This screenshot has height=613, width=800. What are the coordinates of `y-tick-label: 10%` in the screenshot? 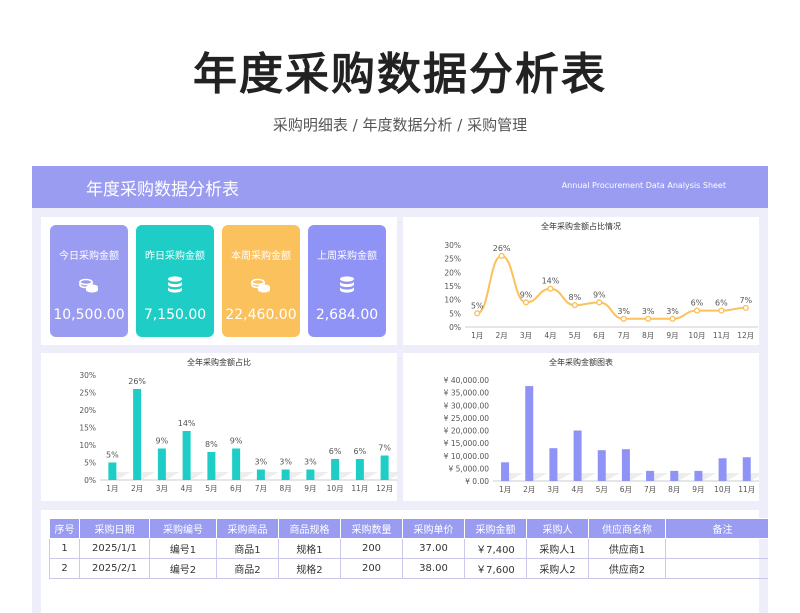 It's located at (87, 445).